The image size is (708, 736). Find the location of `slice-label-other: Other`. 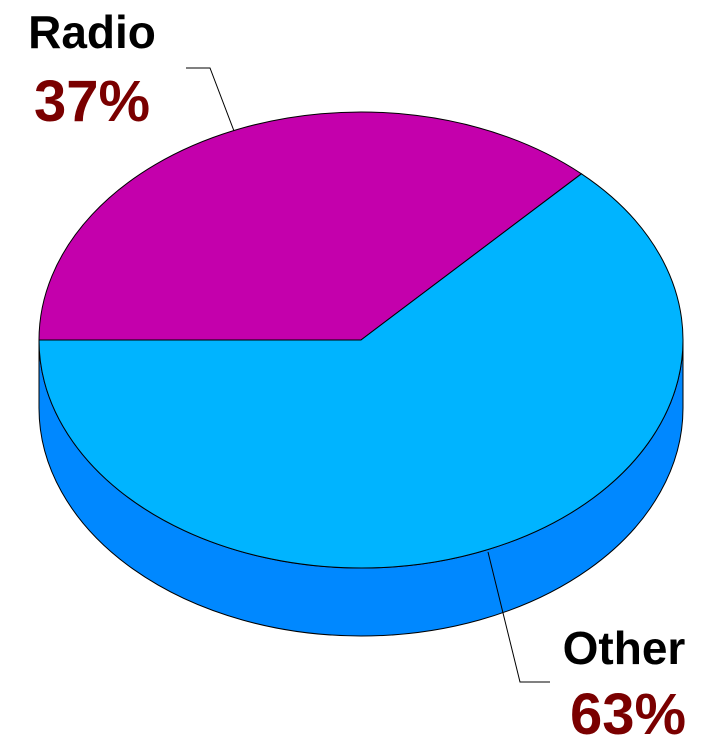

slice-label-other: Other is located at coordinates (624, 648).